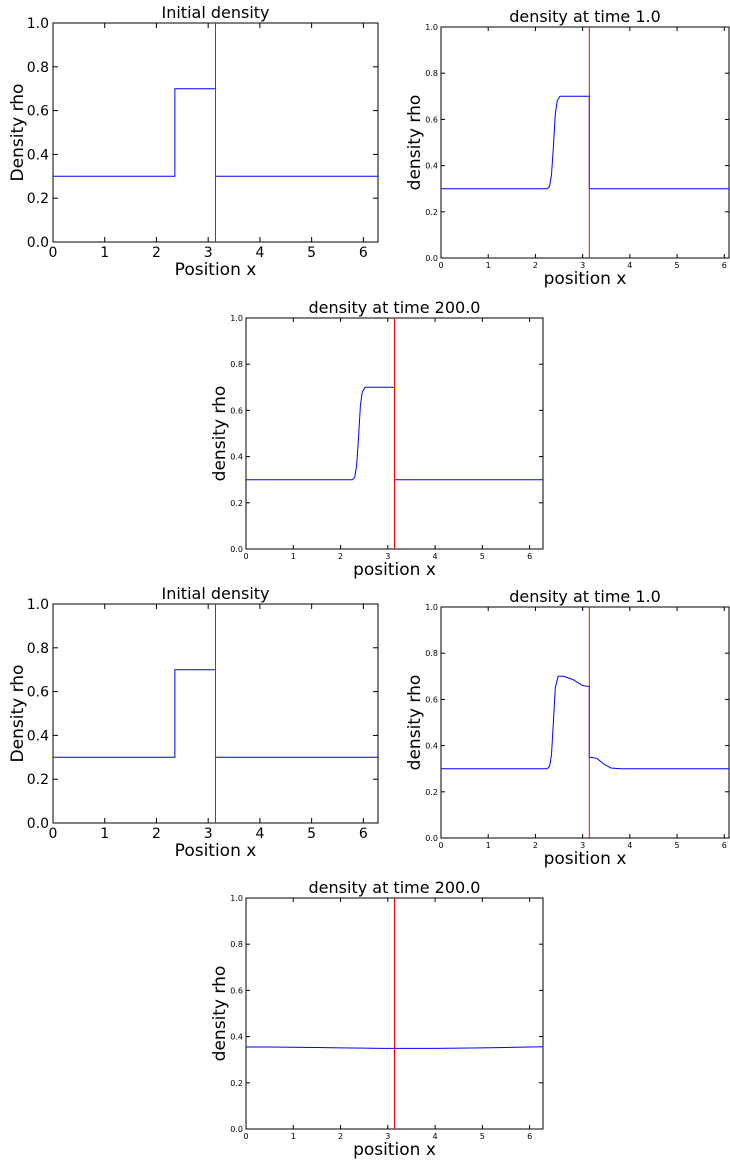 This screenshot has height=1163, width=730. What do you see at coordinates (311, 834) in the screenshot?
I see `chart-4-x-tick-label: 5` at bounding box center [311, 834].